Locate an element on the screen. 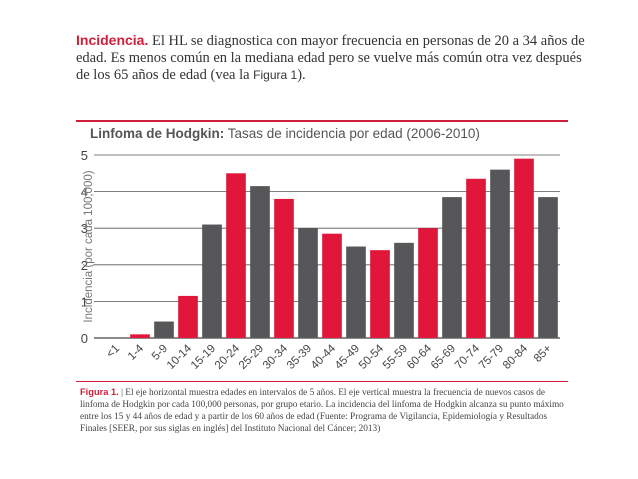 Image resolution: width=638 pixels, height=479 pixels. y-tick-label: 5 is located at coordinates (84, 155).